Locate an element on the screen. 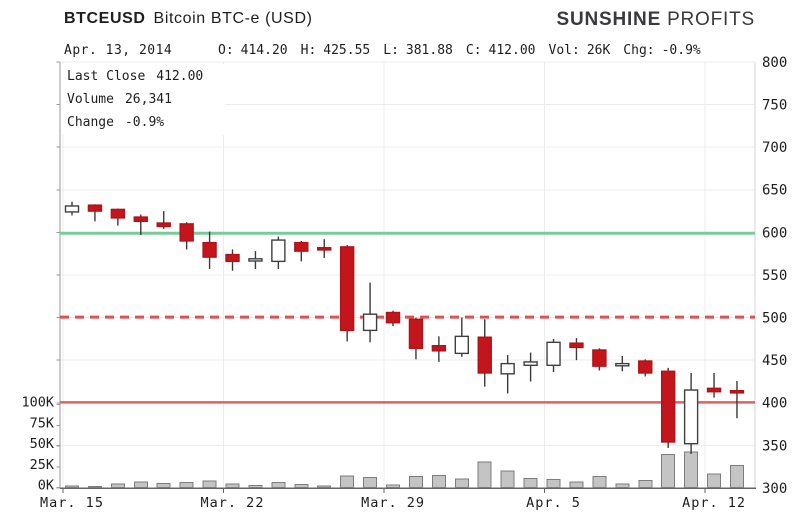 This screenshot has height=530, width=800. info-row-label: Change is located at coordinates (90, 122).